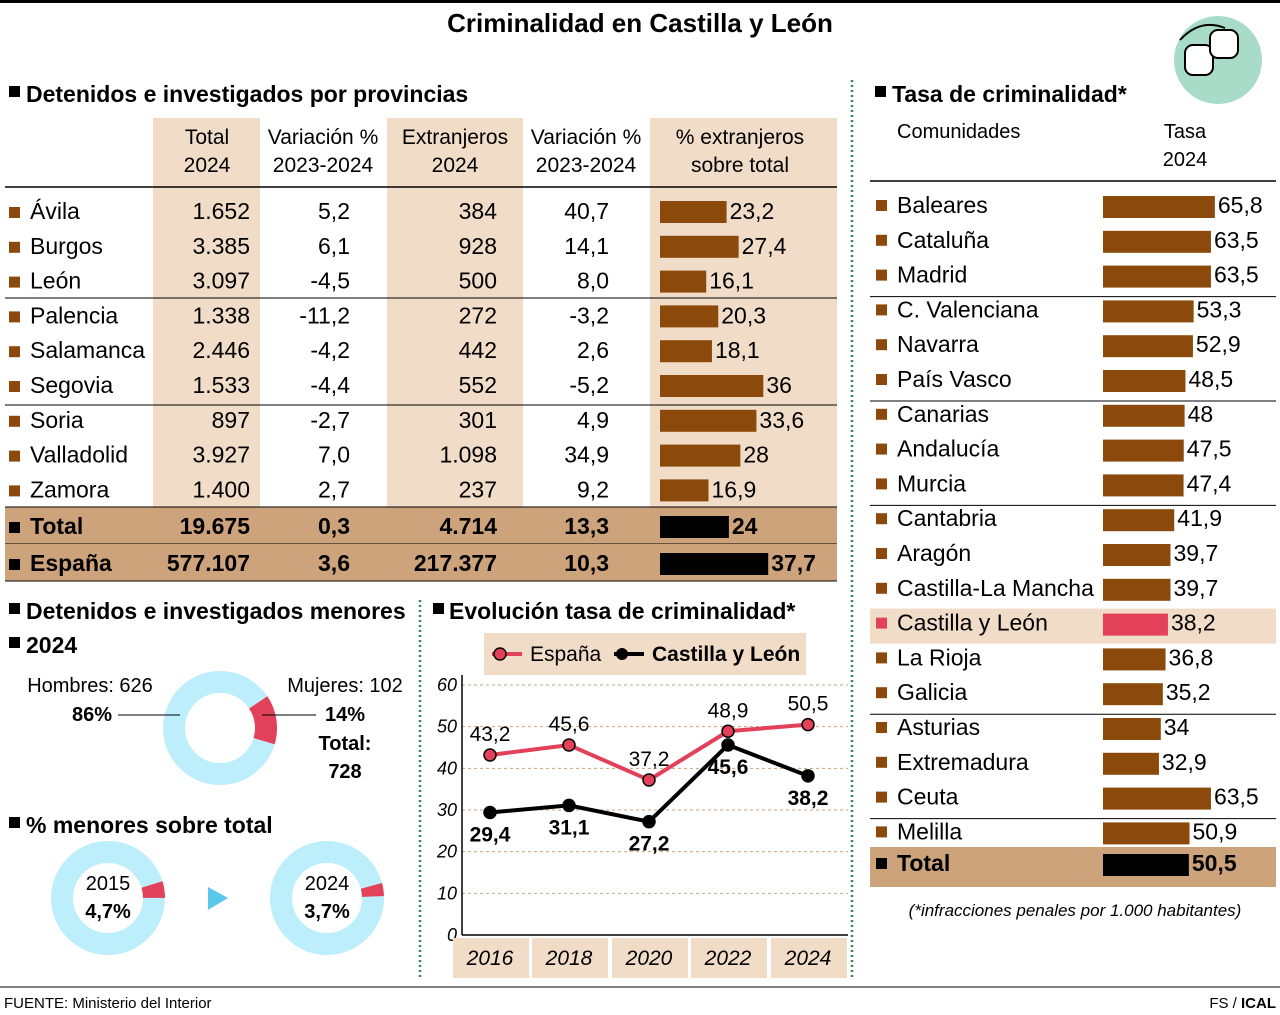 The height and width of the screenshot is (1015, 1280). Describe the element at coordinates (108, 884) in the screenshot. I see `donut-year: 2015` at that location.